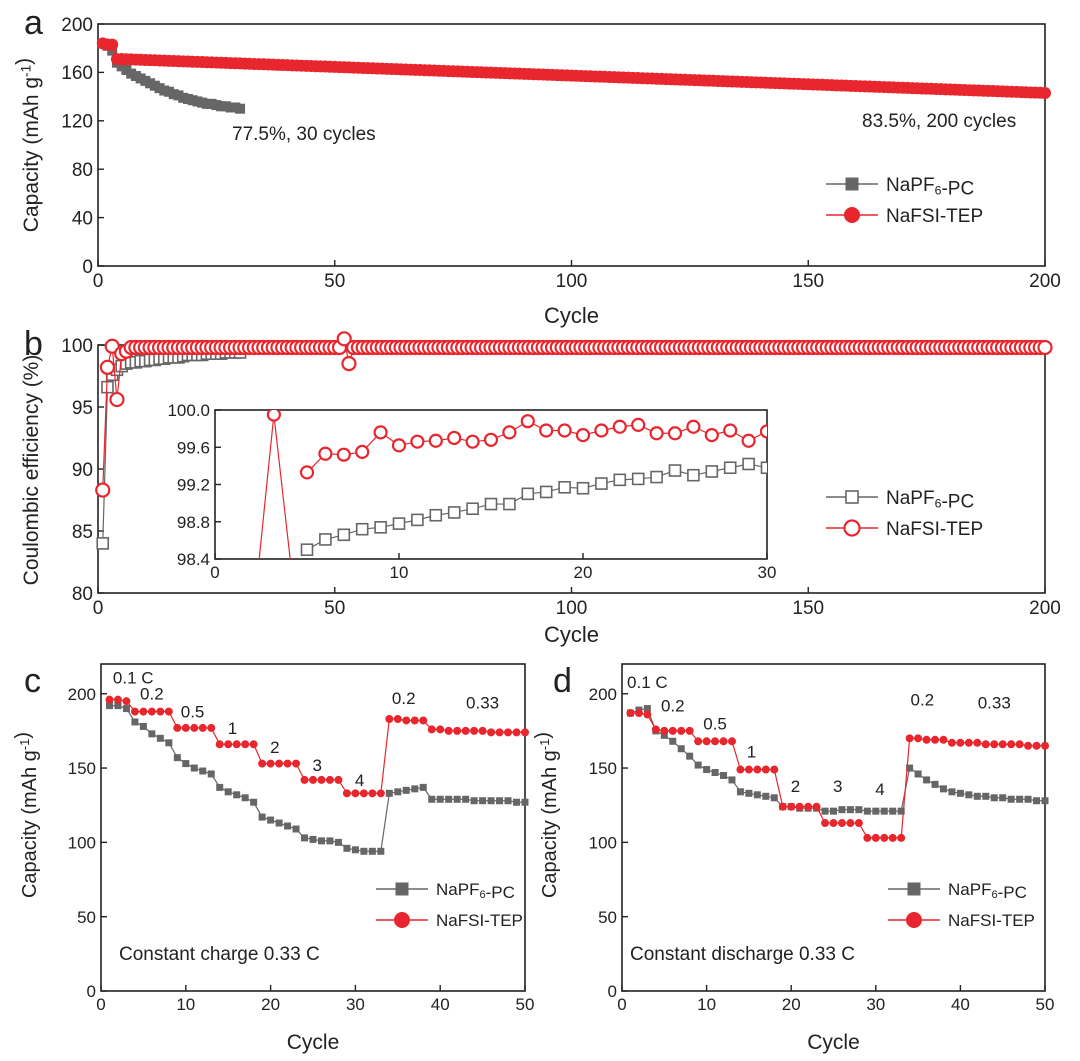 This screenshot has width=1080, height=1061. I want to click on y-tick-label: 50, so click(607, 917).